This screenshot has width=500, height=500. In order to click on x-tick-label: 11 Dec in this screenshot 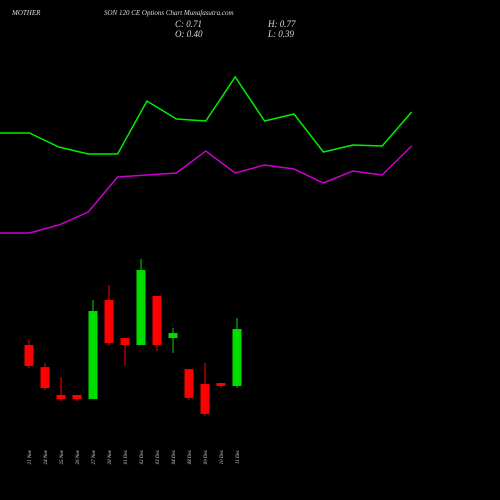, I will do `click(238, 456)`.